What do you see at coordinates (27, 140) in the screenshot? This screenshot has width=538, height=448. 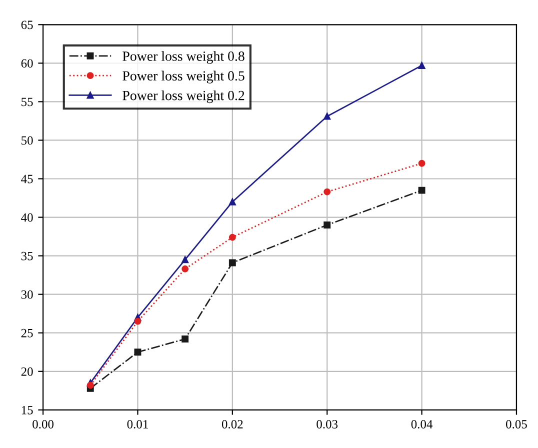 I see `y-tick-label: 50` at bounding box center [27, 140].